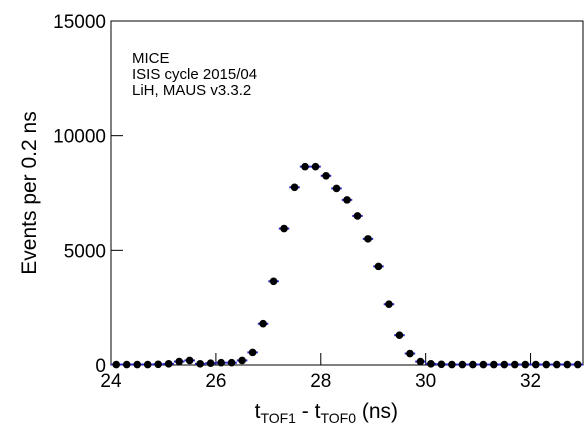 The image size is (584, 432). Describe the element at coordinates (377, 411) in the screenshot. I see `x-label-part: (ns)` at that location.